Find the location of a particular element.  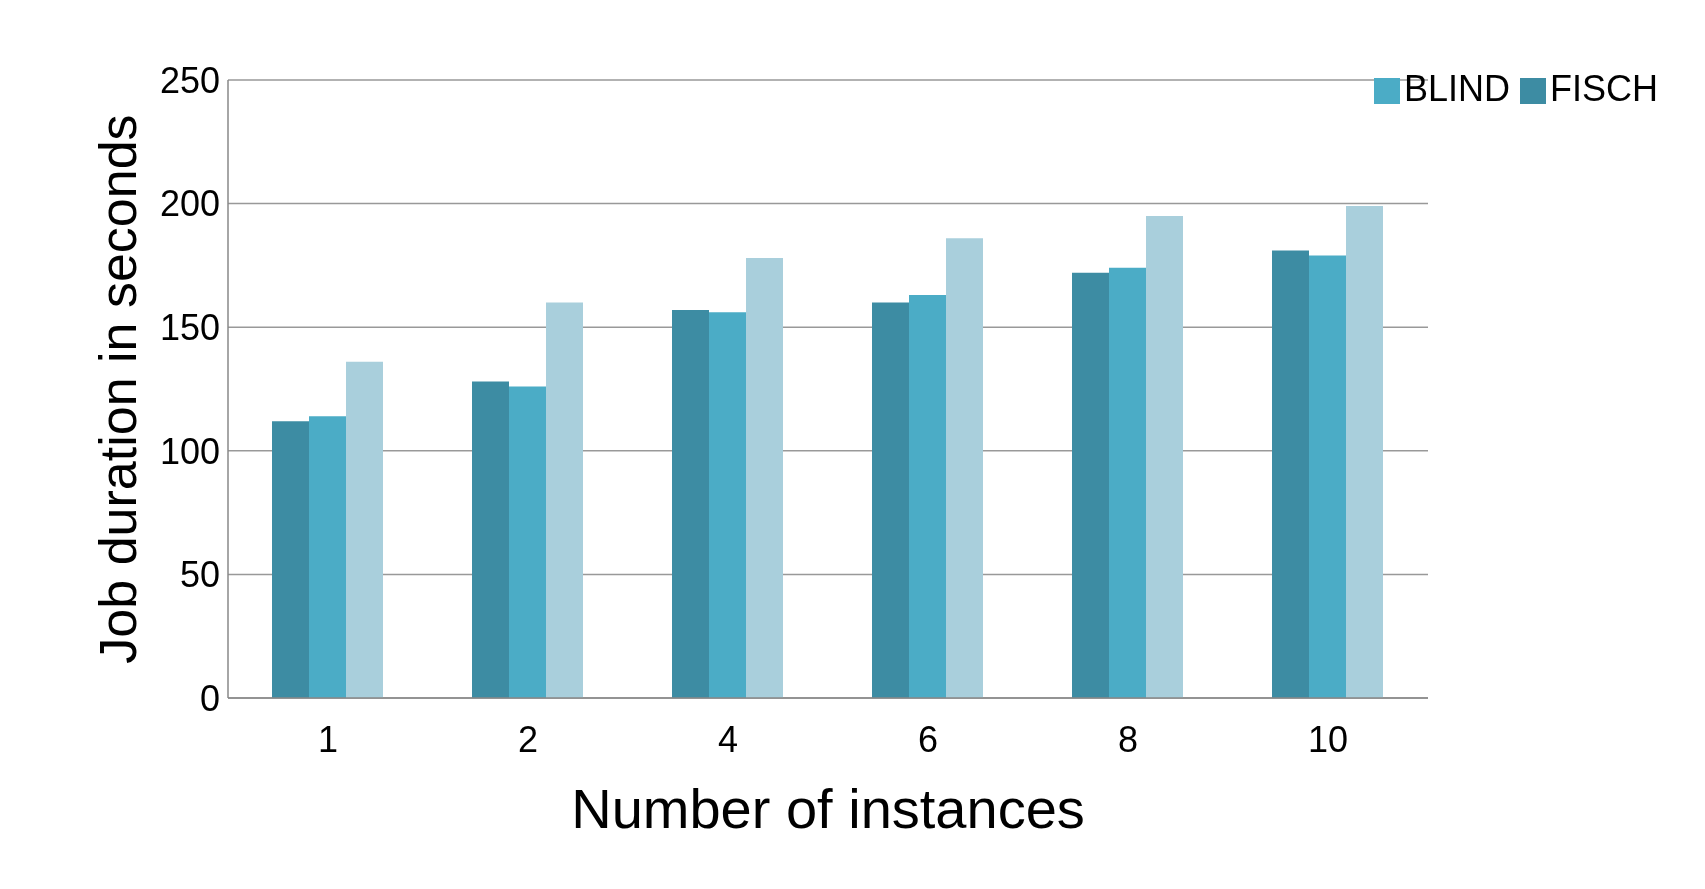

y-tick-label: 150 is located at coordinates (189, 327).